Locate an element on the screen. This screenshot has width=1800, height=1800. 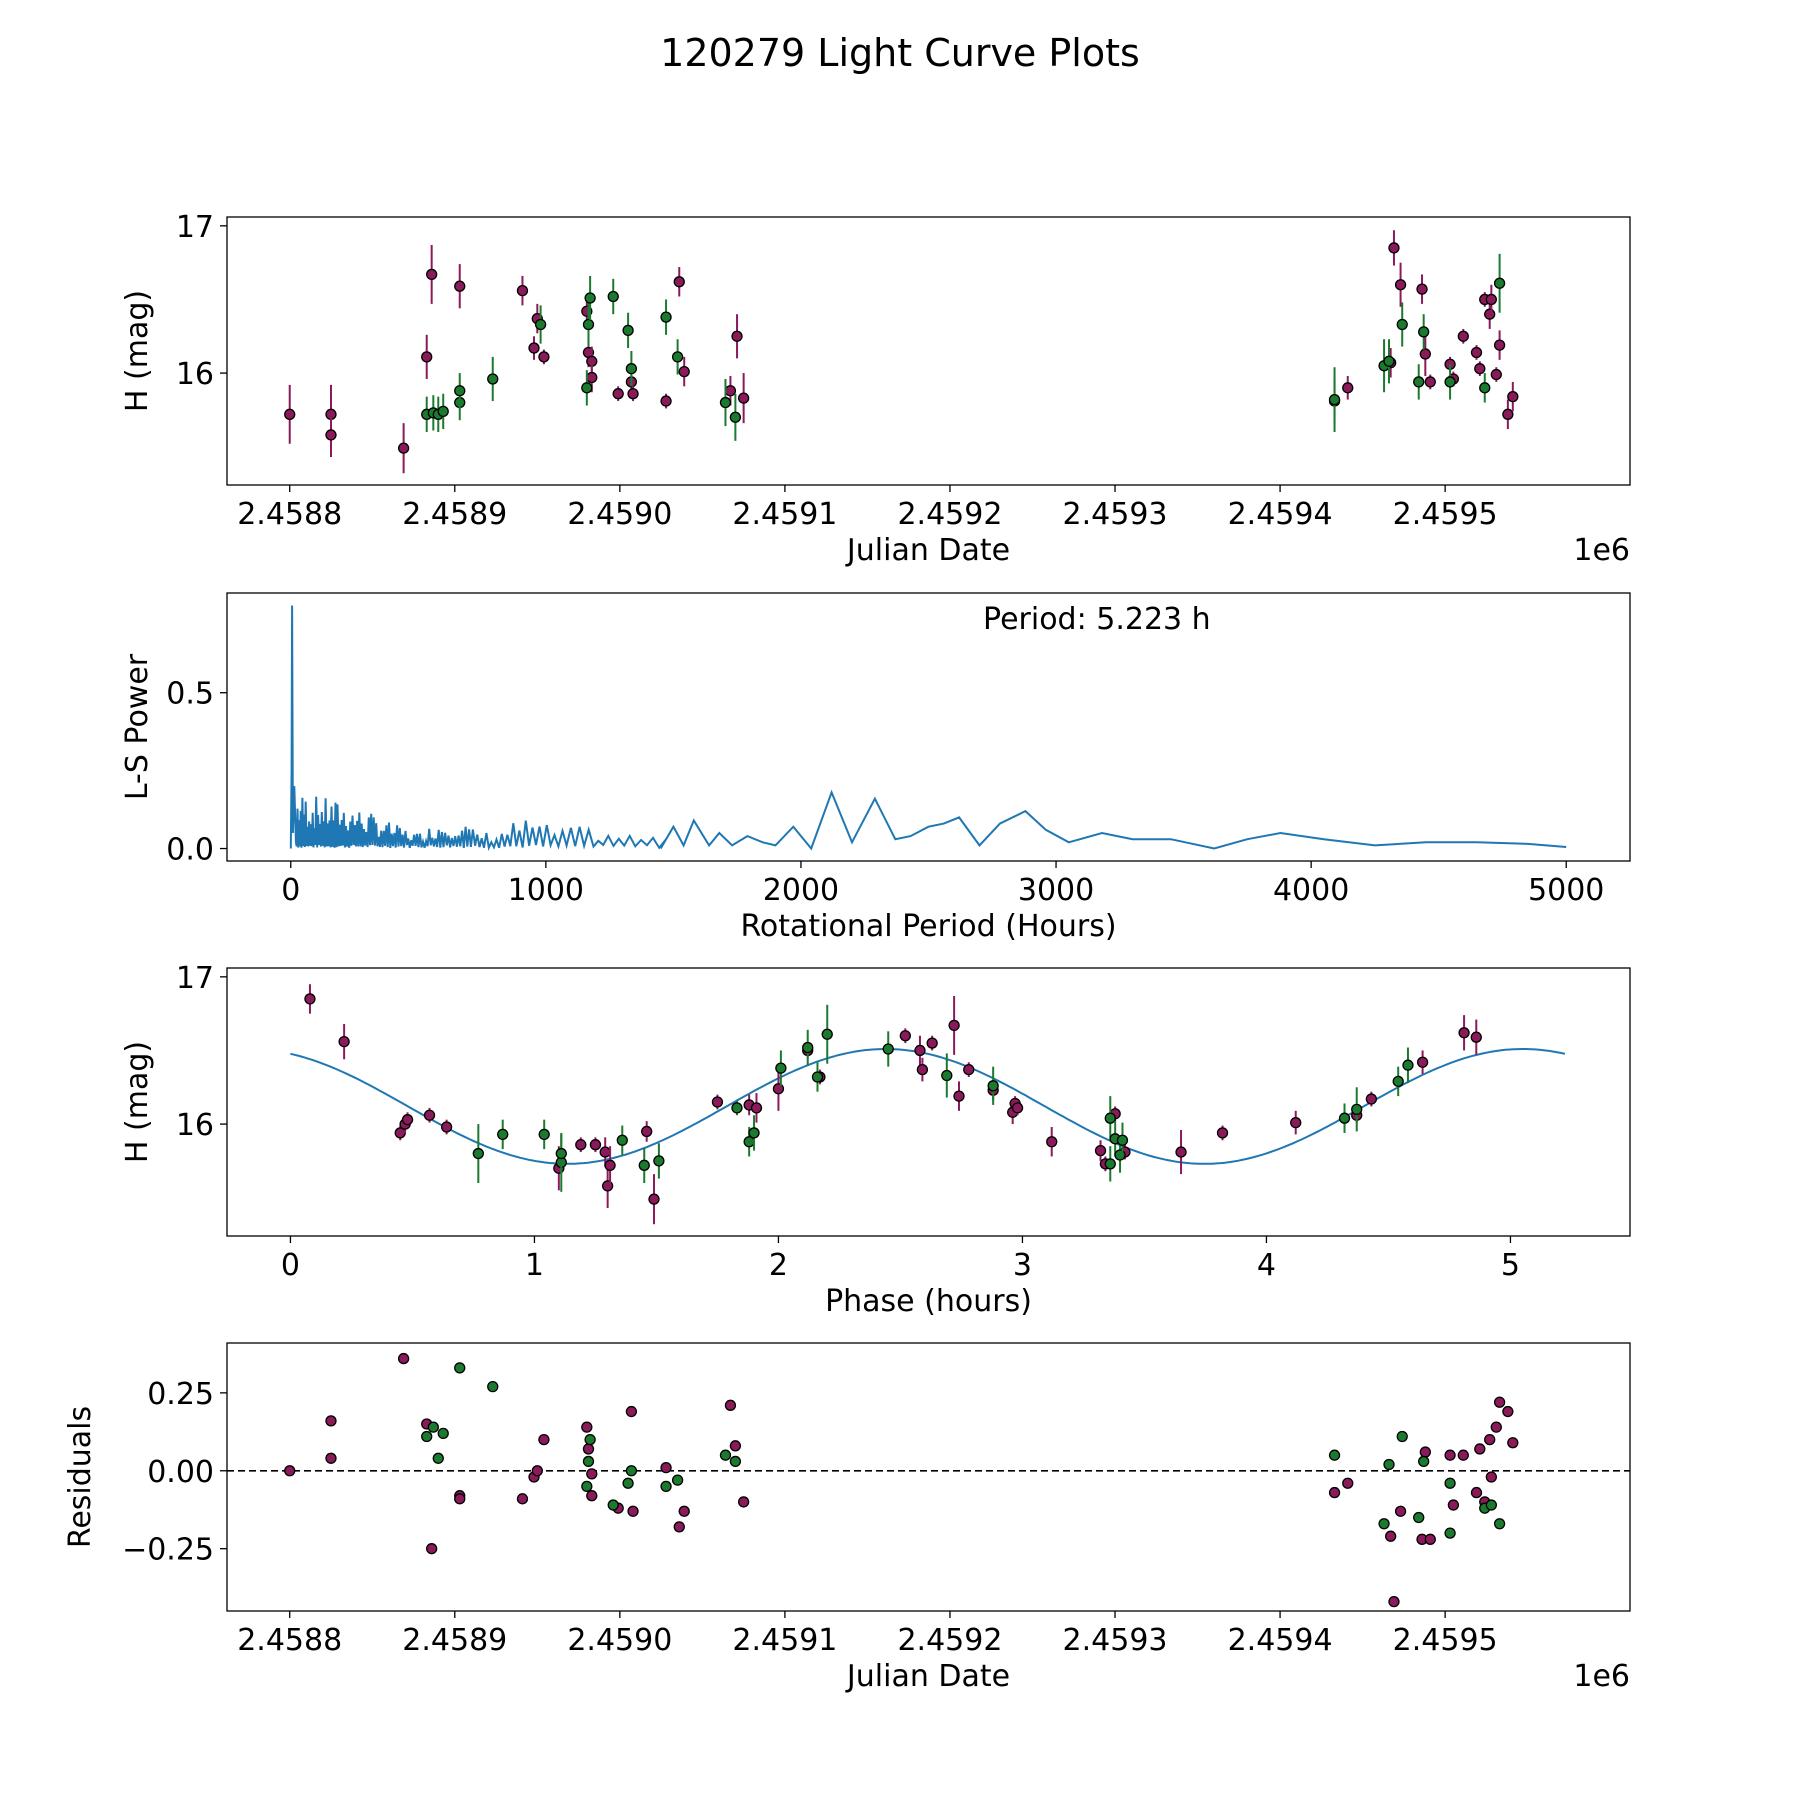
x-tick-label: 3000 is located at coordinates (1056, 890).